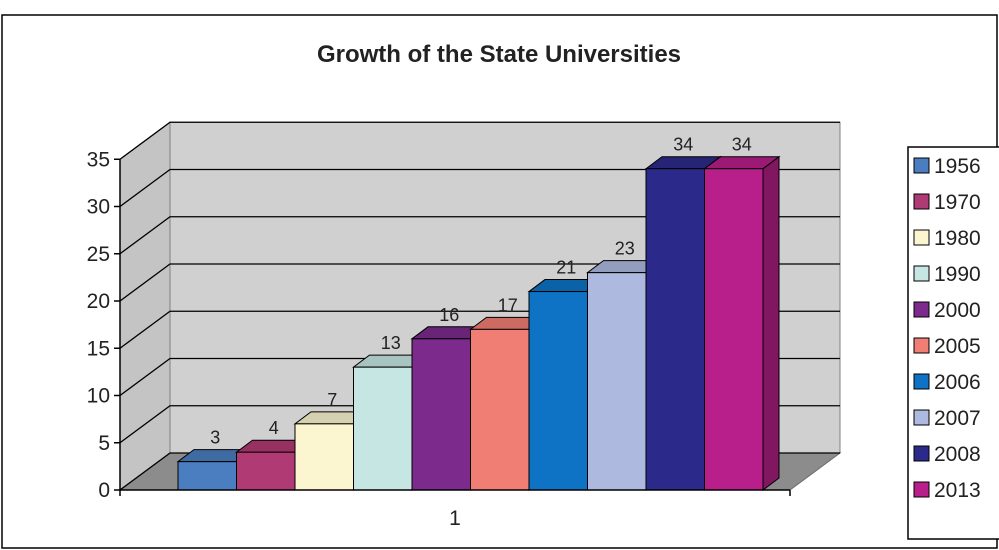 This screenshot has width=999, height=550. I want to click on legend-label: 1970, so click(957, 202).